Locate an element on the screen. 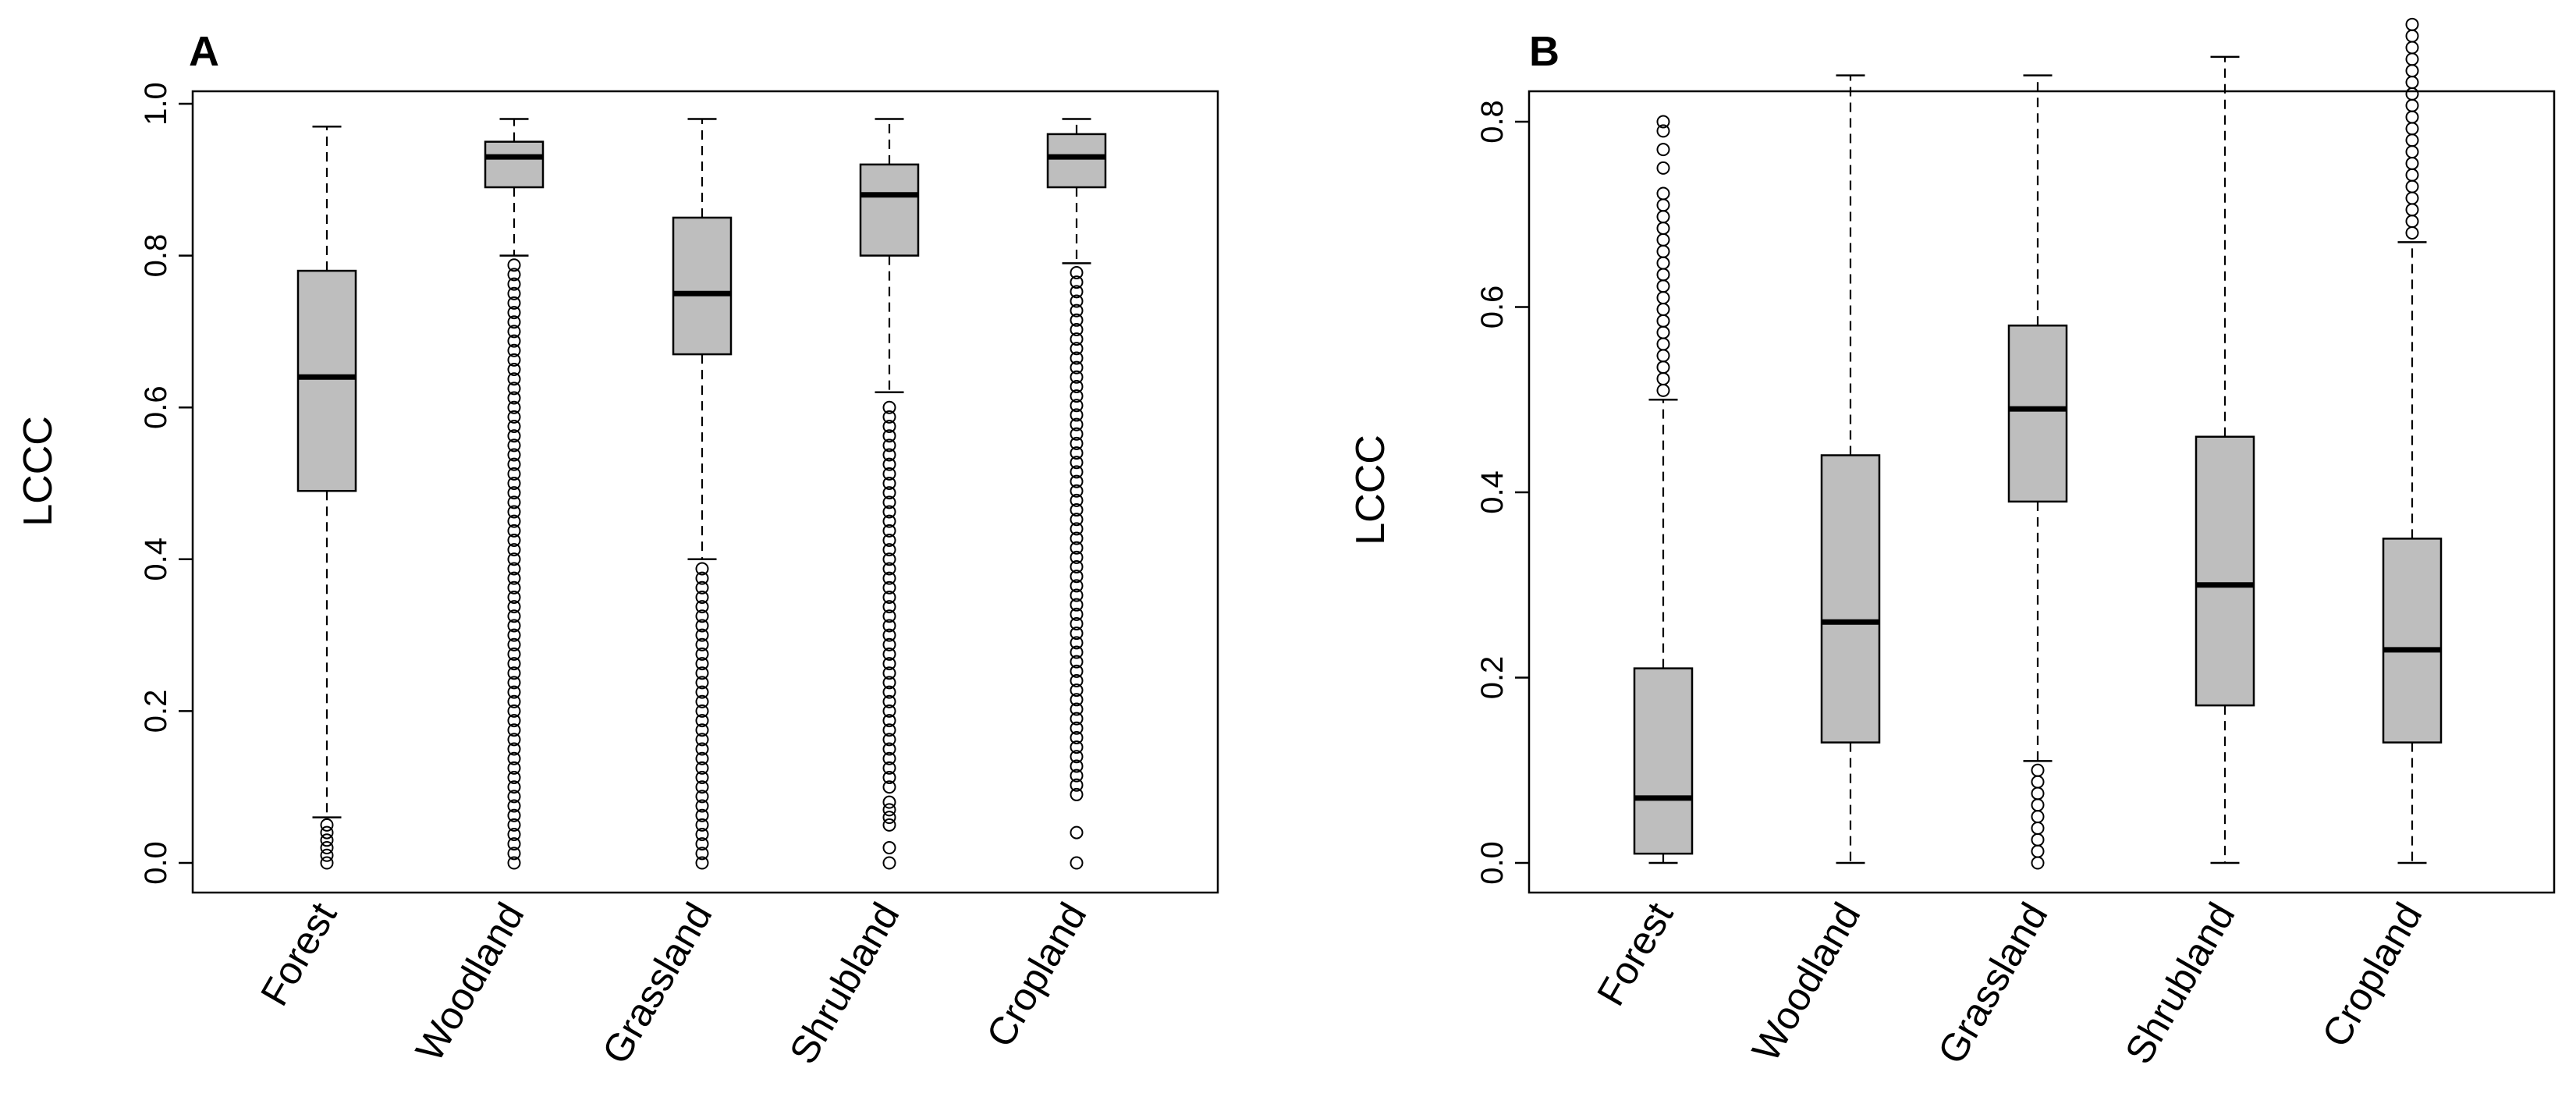  panel-b-y-tick-label: 0.8 is located at coordinates (1492, 122).